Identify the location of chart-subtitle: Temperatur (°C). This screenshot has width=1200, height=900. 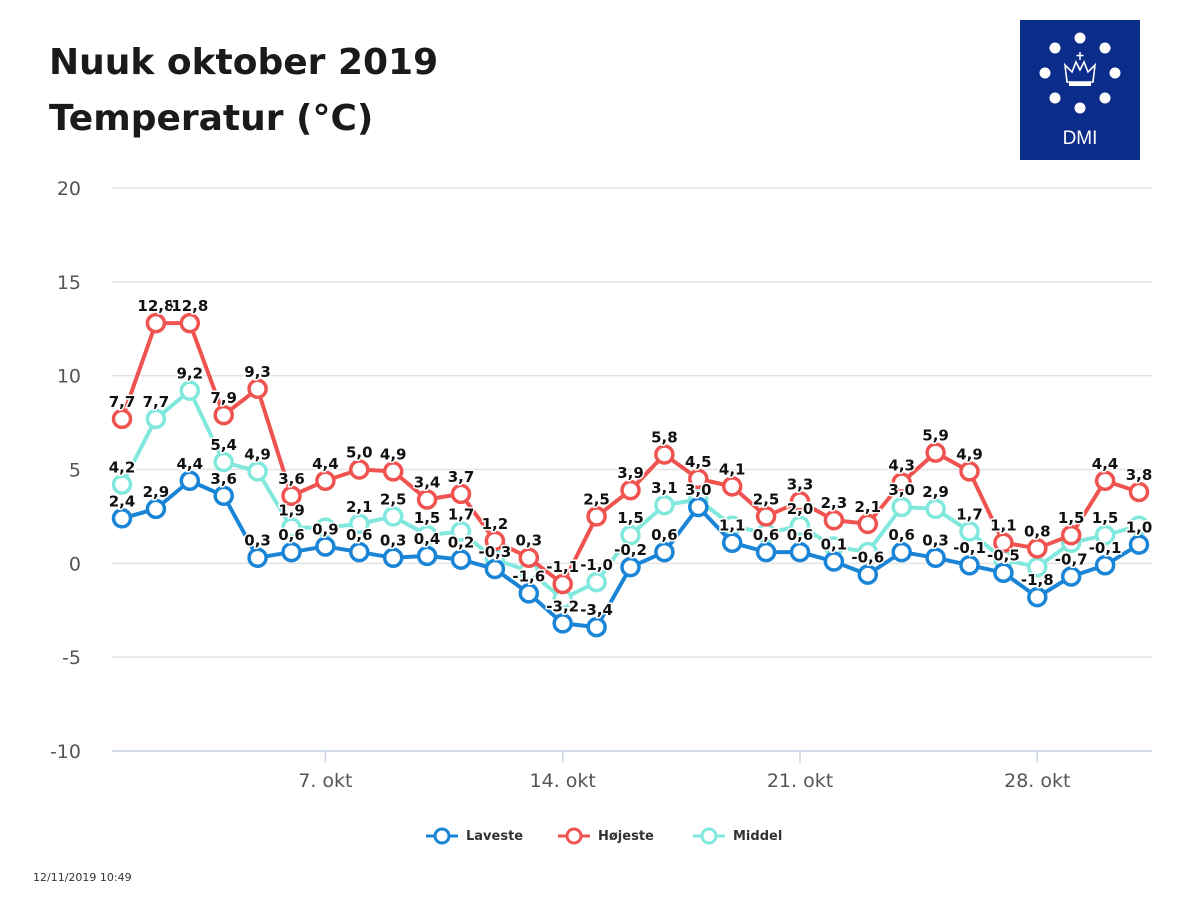
(211, 118).